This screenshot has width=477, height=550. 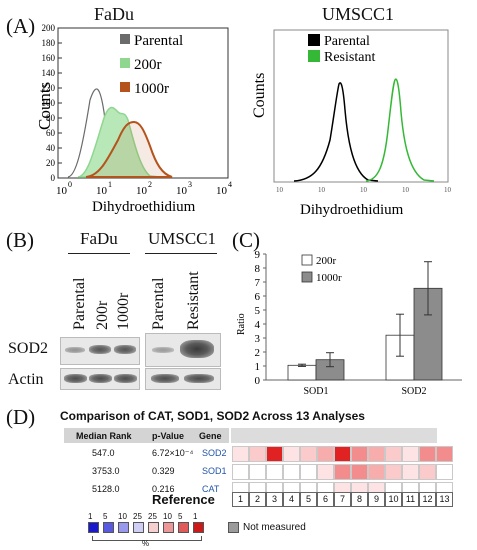 What do you see at coordinates (148, 65) in the screenshot?
I see `fadu-legend-label-200r: 200r` at bounding box center [148, 65].